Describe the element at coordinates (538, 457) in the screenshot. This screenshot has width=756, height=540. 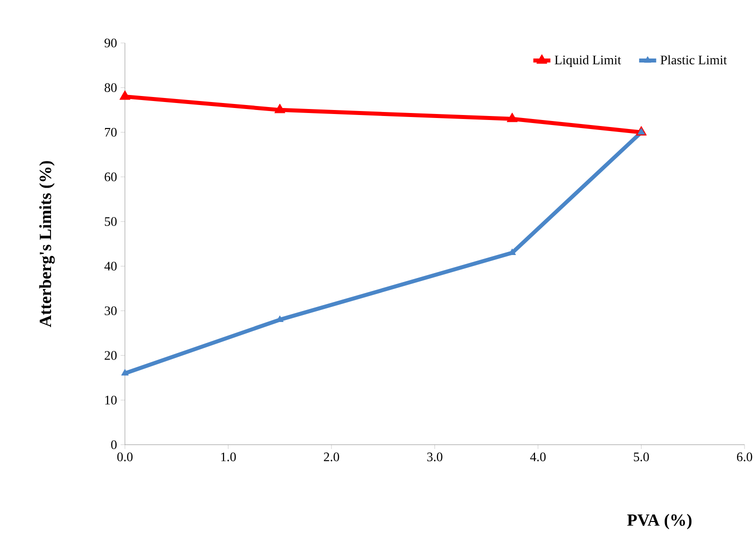
I see `x-tick-label: 4.0` at that location.